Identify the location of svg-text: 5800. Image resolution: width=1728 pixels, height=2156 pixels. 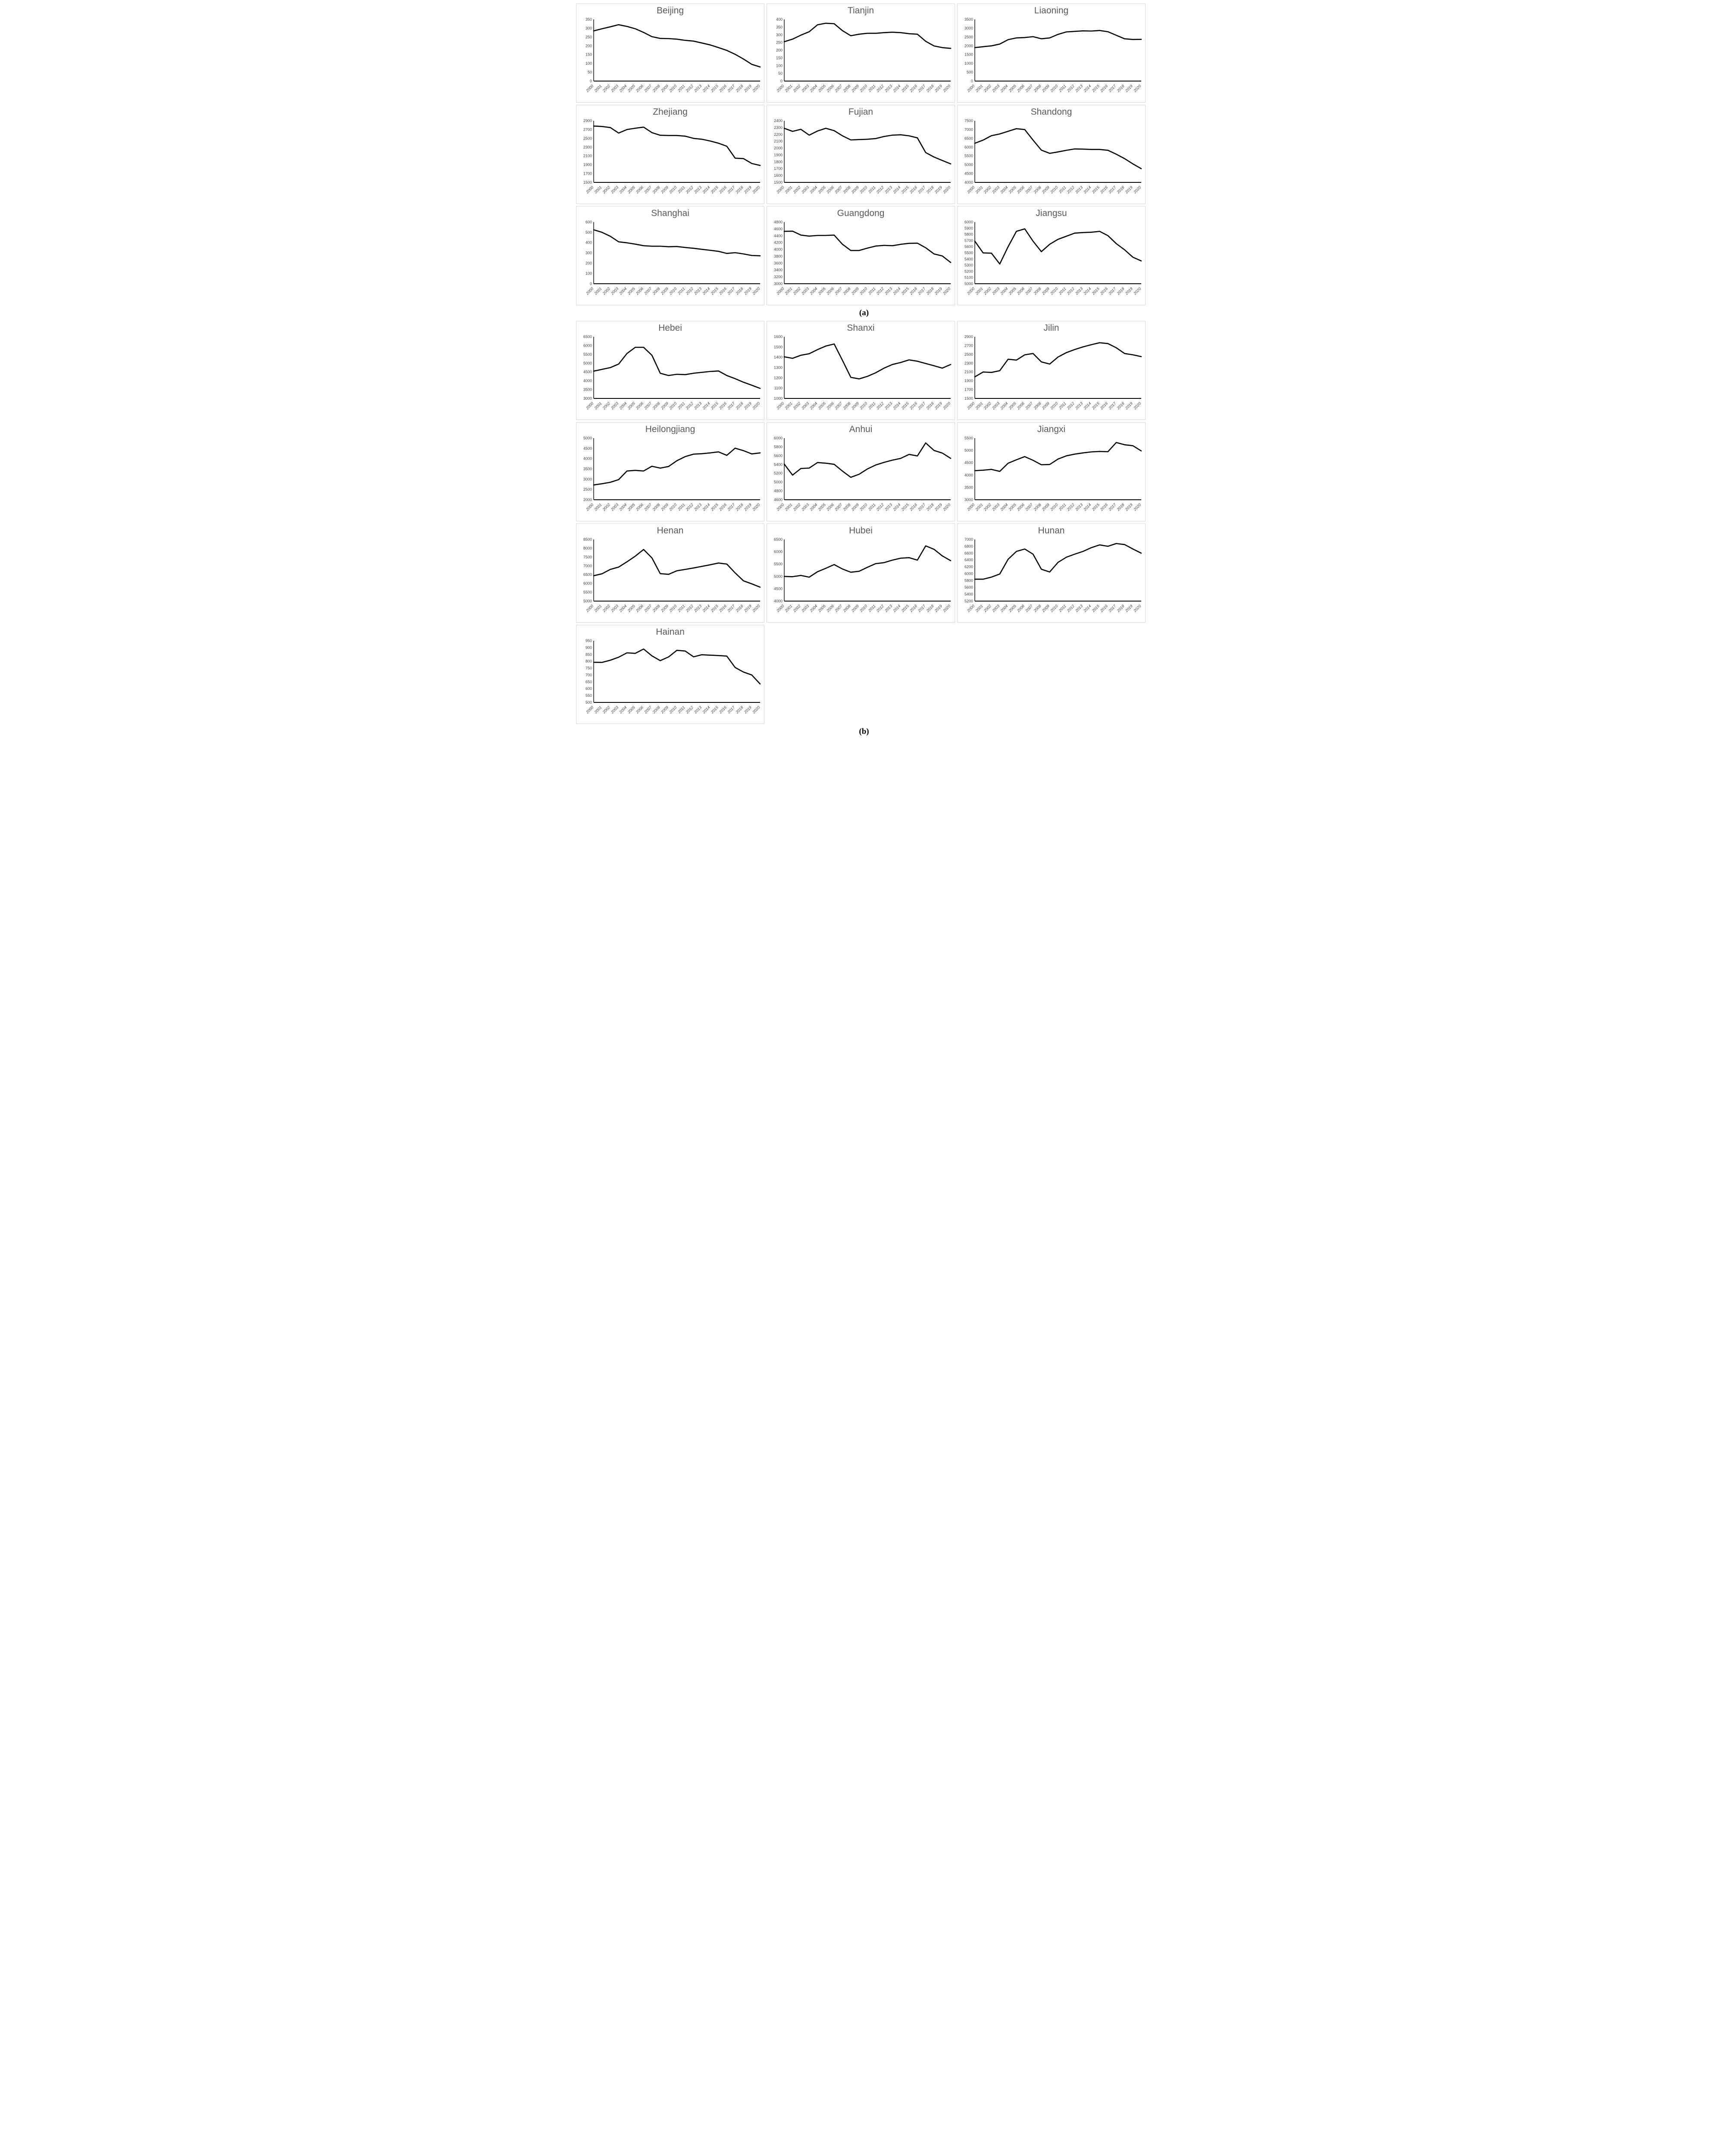
(969, 234).